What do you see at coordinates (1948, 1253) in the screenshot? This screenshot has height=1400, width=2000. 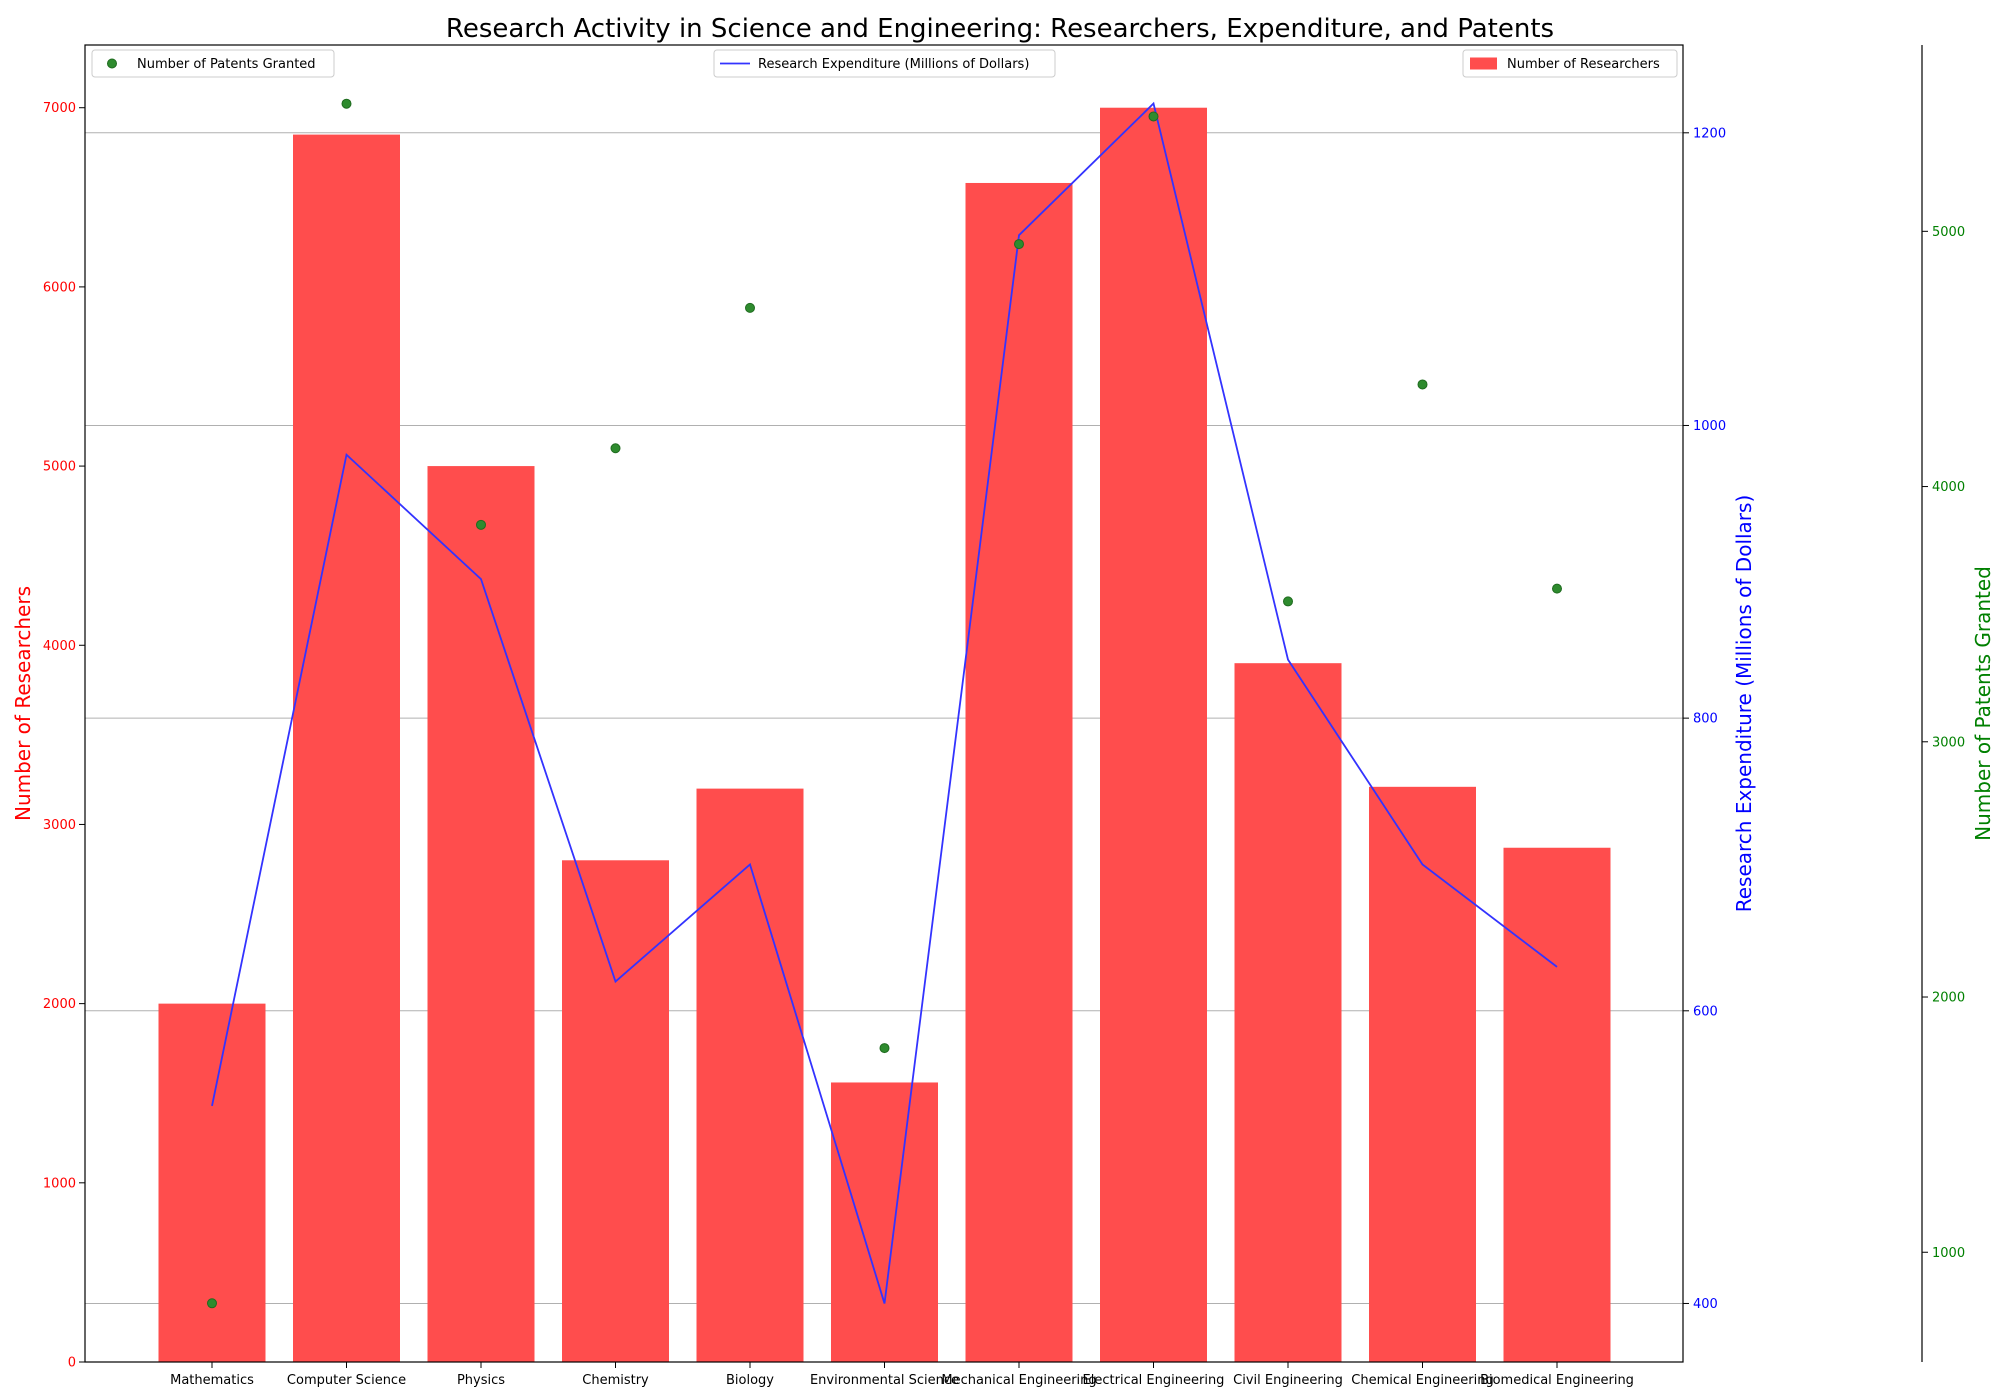 I see `right2-tick-label: 1000` at bounding box center [1948, 1253].